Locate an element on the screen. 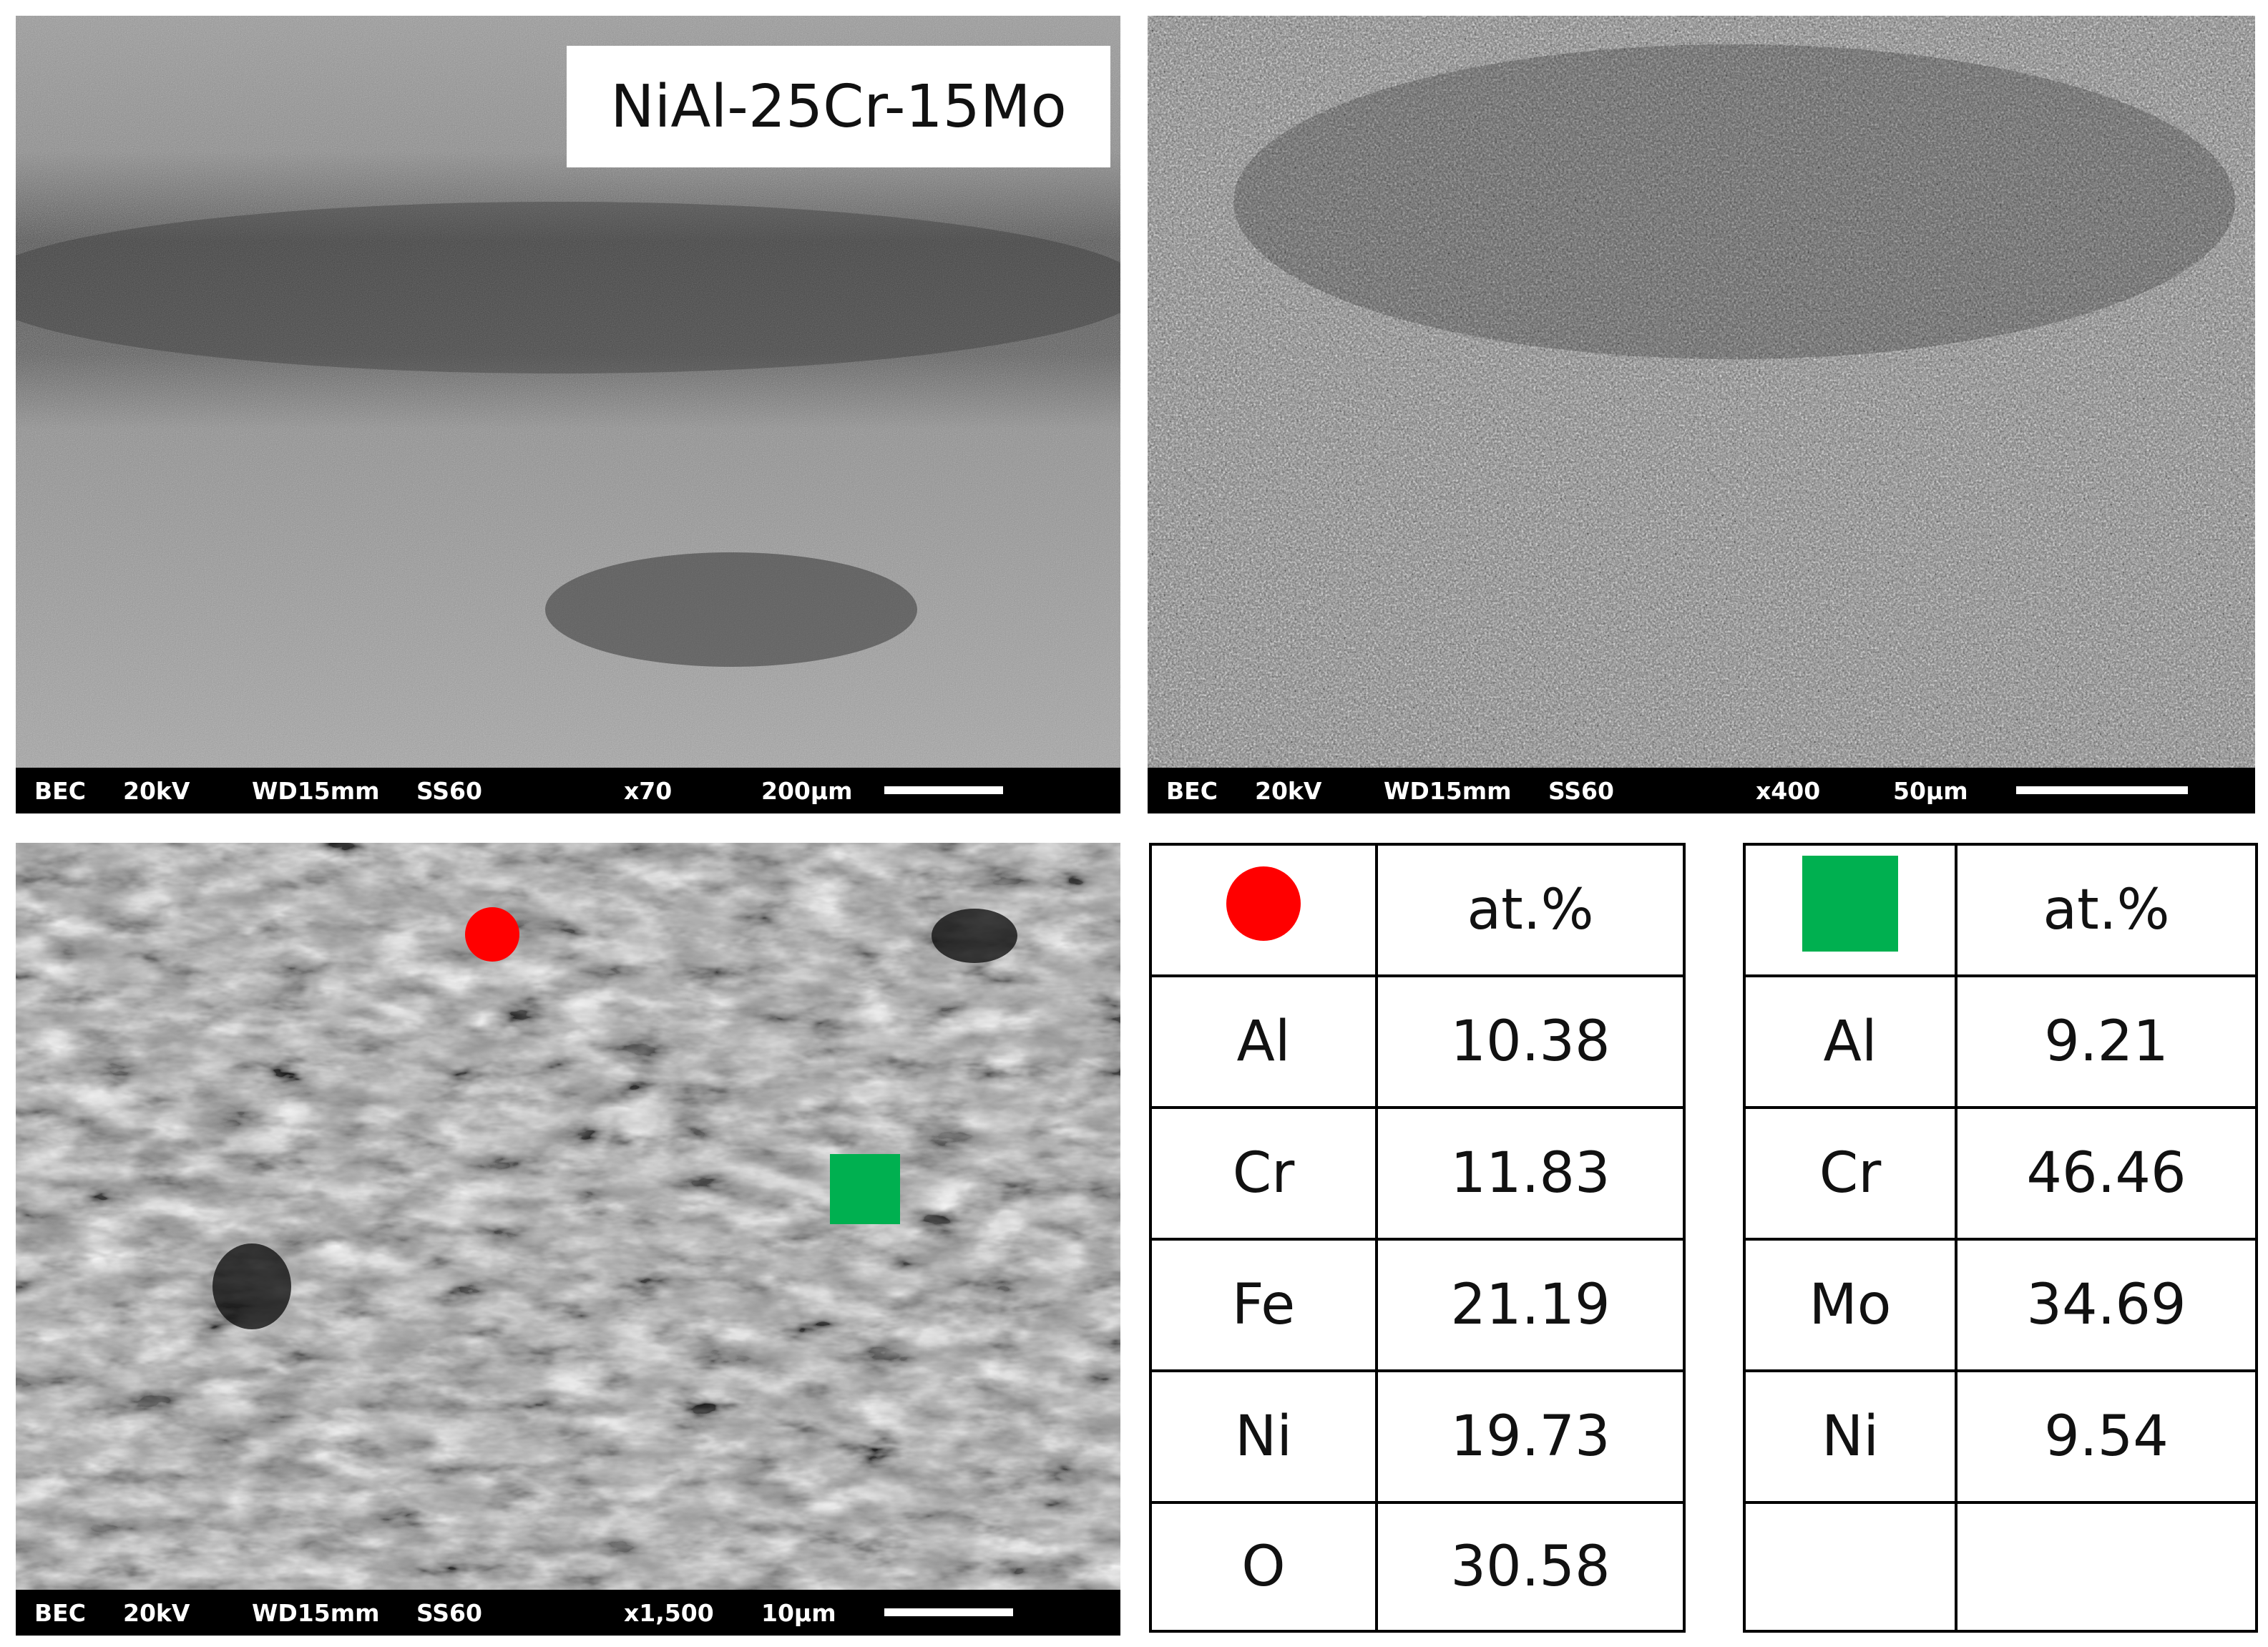  value-cell: 9.21 is located at coordinates (2106, 1041).